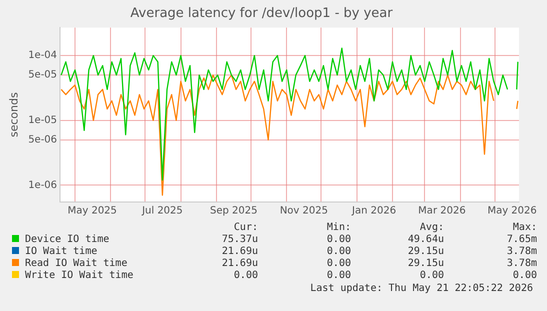 The height and width of the screenshot is (311, 547). I want to click on text: Cur:, so click(245, 228).